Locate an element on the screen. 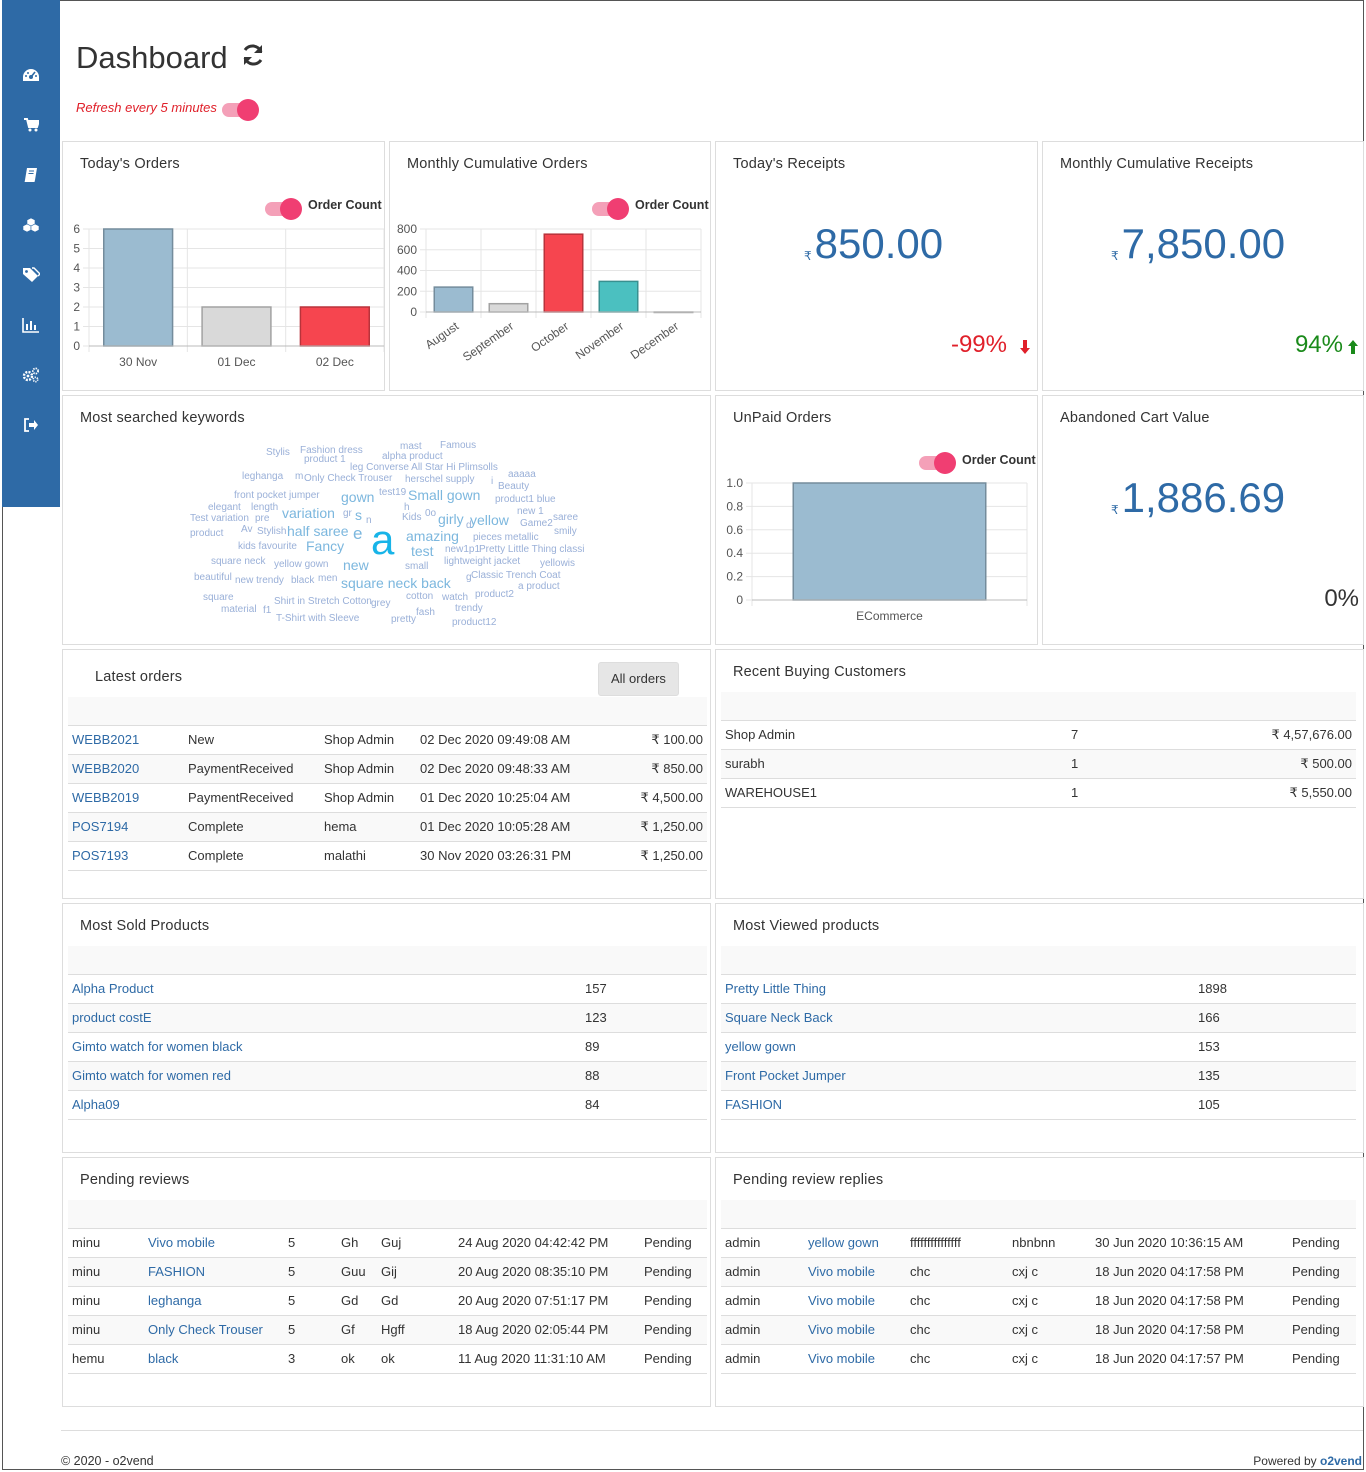  table-row: Square Neck Back 166 is located at coordinates (1038, 1017).